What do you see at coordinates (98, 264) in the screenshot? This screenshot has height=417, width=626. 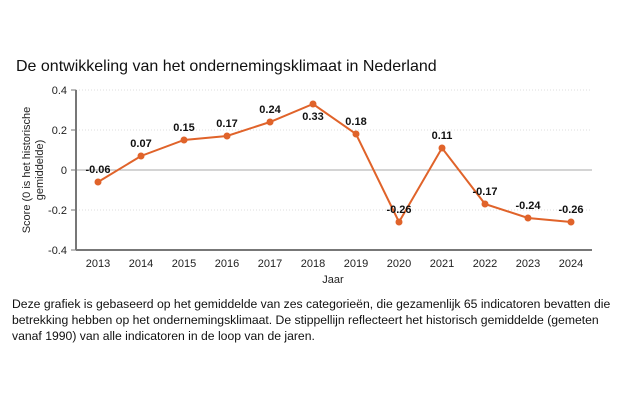 I see `x-tick-label: 2013` at bounding box center [98, 264].